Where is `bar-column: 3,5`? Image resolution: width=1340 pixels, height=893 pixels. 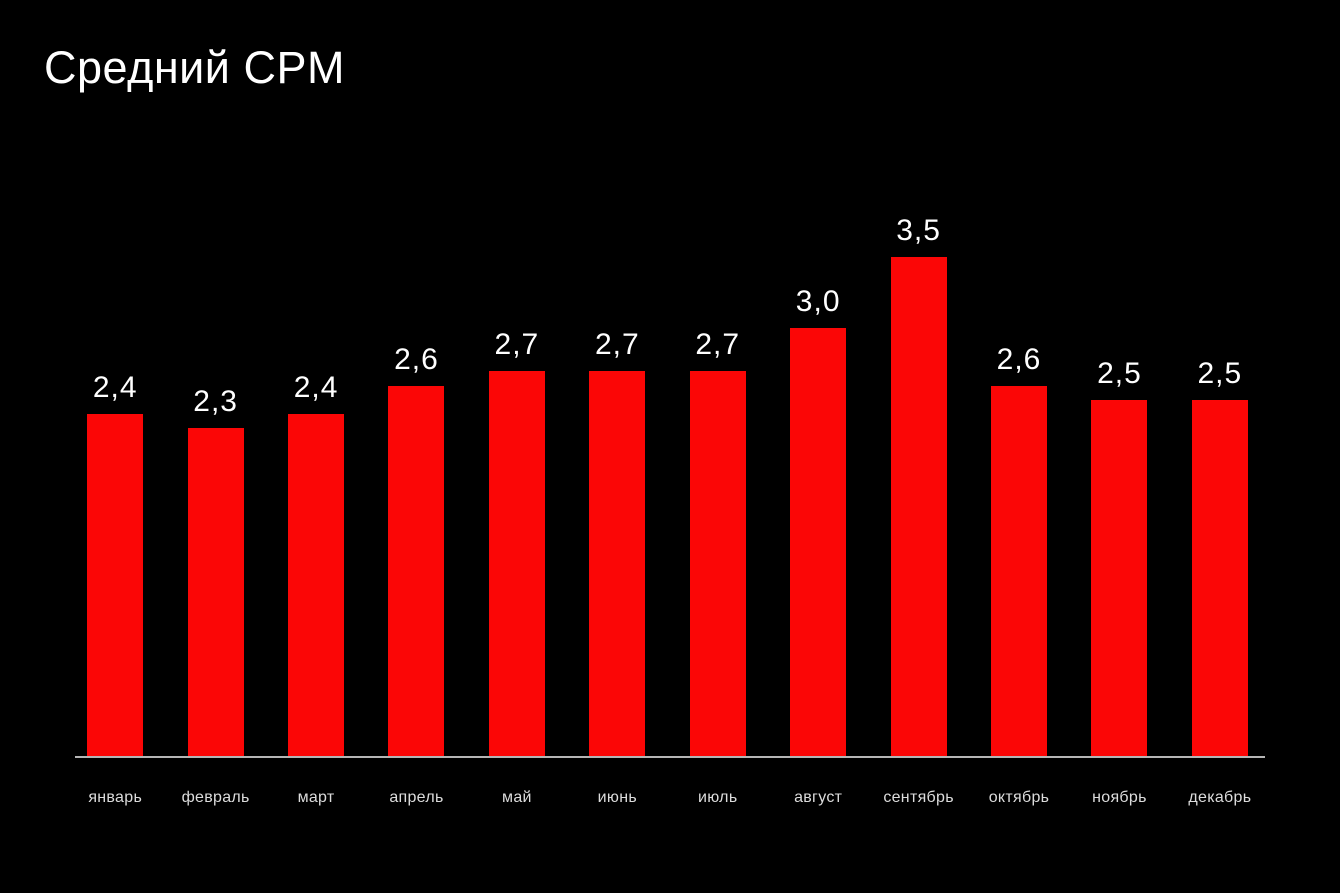 bar-column: 3,5 is located at coordinates (918, 486).